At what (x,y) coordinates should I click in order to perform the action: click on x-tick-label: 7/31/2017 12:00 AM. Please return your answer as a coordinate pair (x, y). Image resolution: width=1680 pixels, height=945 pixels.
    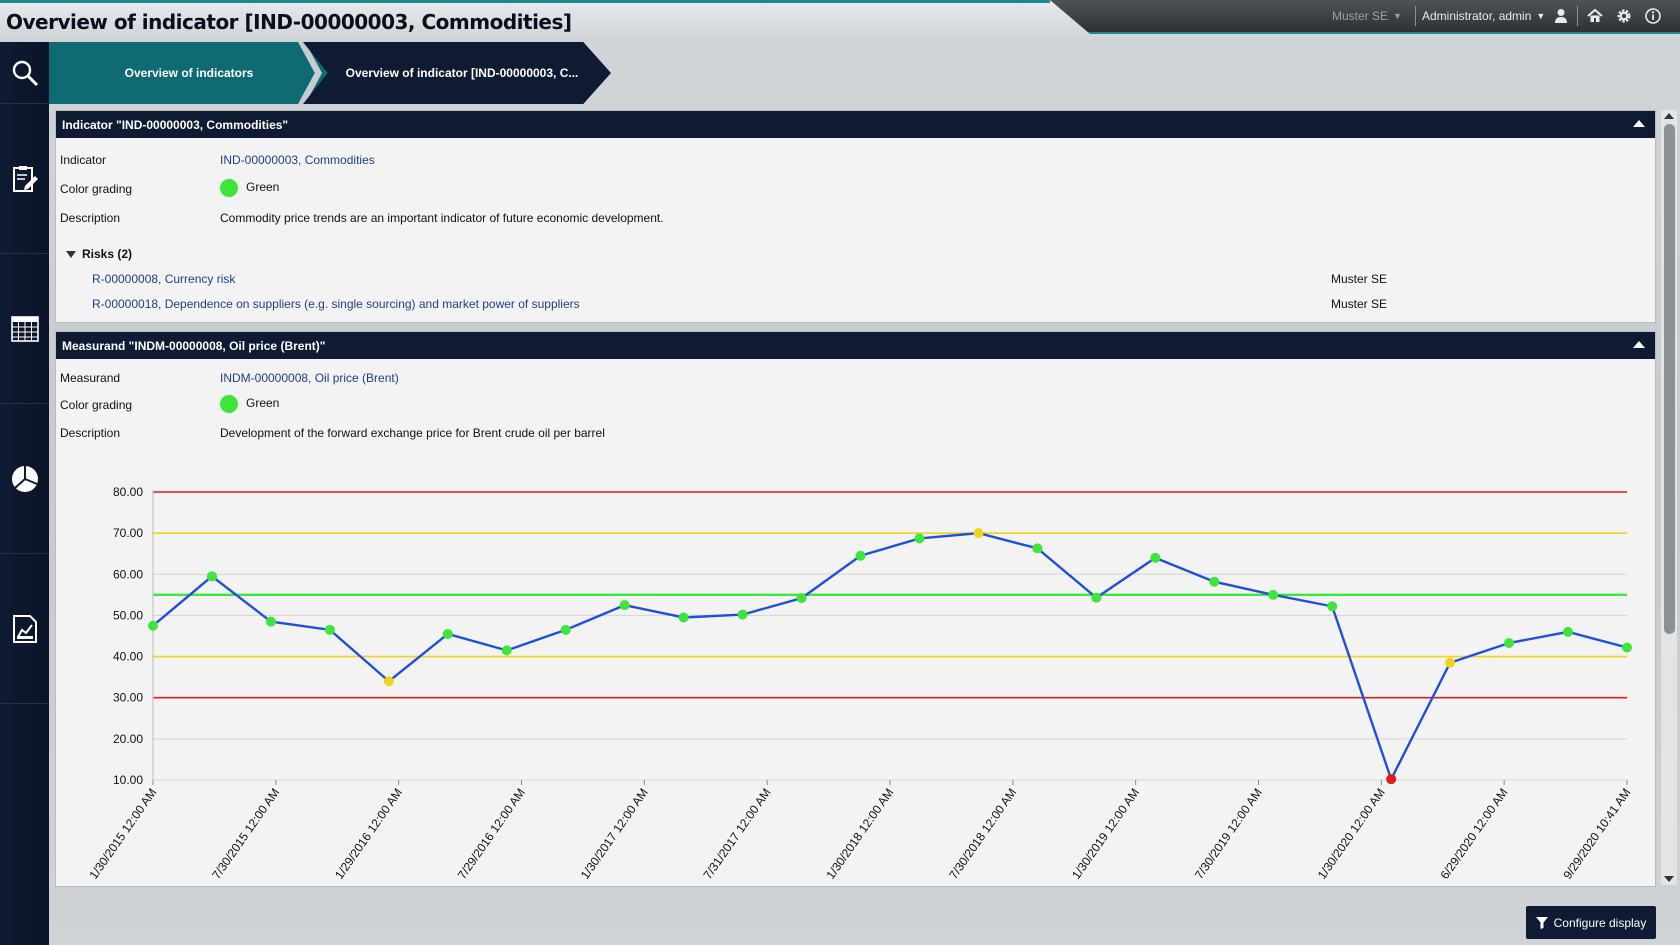
    Looking at the image, I should click on (737, 834).